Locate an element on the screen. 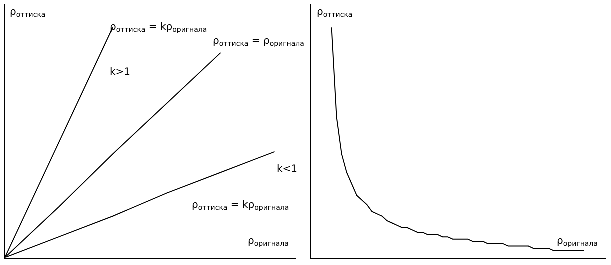 This screenshot has width=611, height=265. text: = kρ$_{оригнала}$ is located at coordinates (178, 28).